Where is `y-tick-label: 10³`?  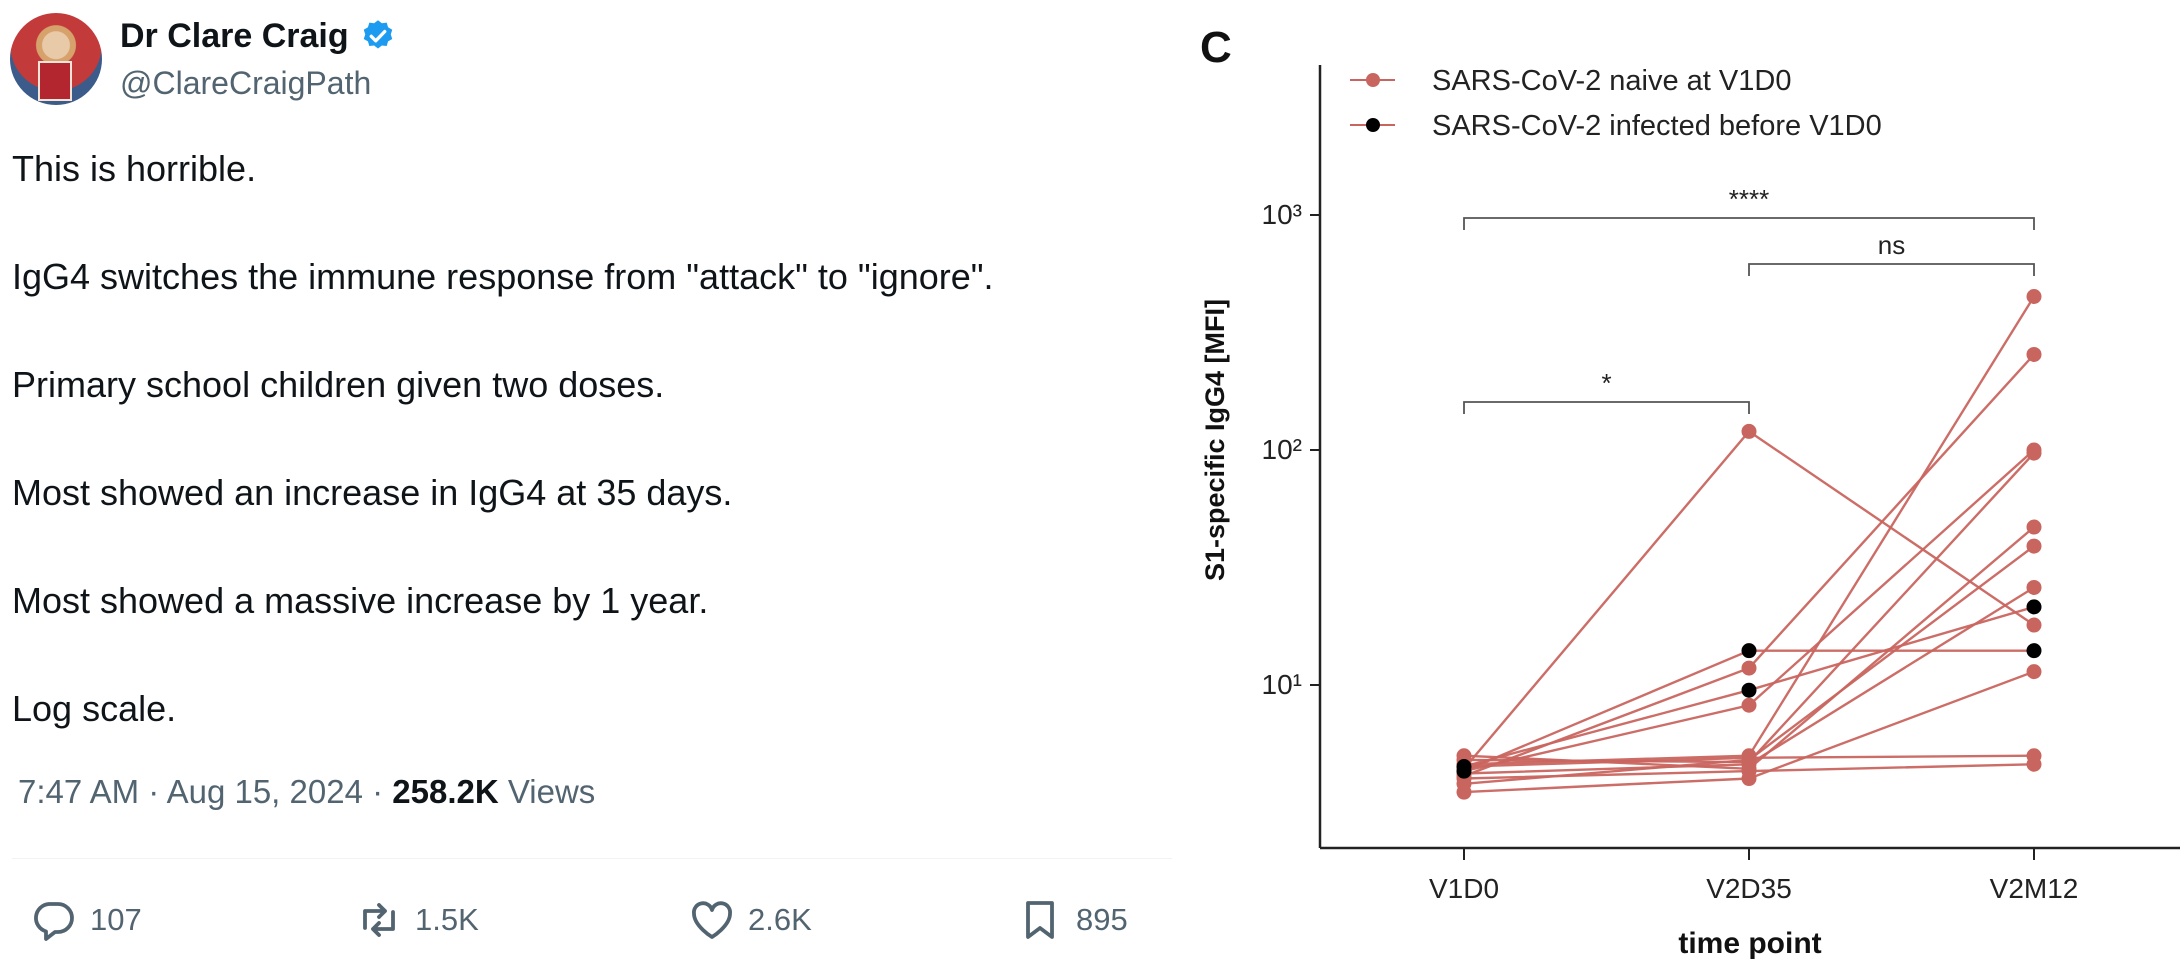 y-tick-label: 10³ is located at coordinates (1282, 214).